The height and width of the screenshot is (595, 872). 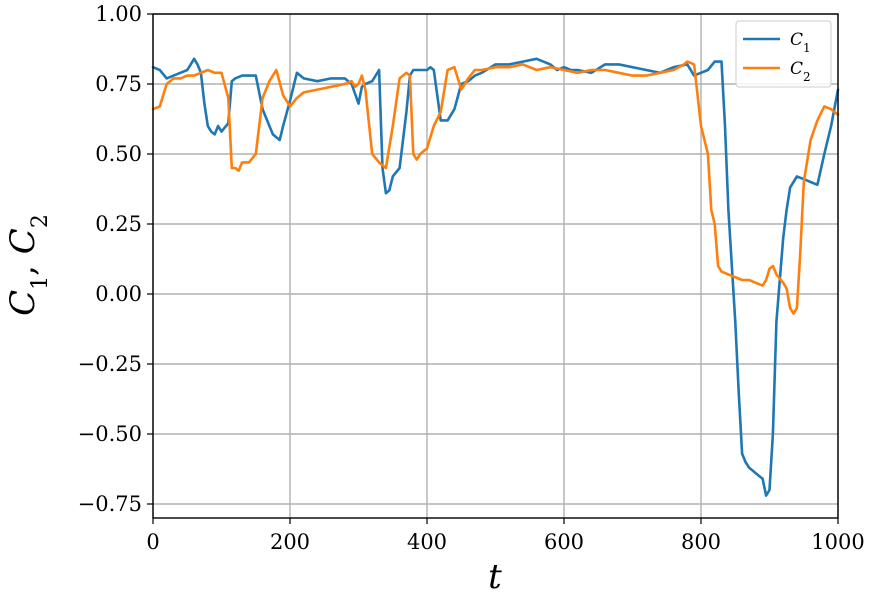 What do you see at coordinates (23, 241) in the screenshot?
I see `y-axis-label-c2: C` at bounding box center [23, 241].